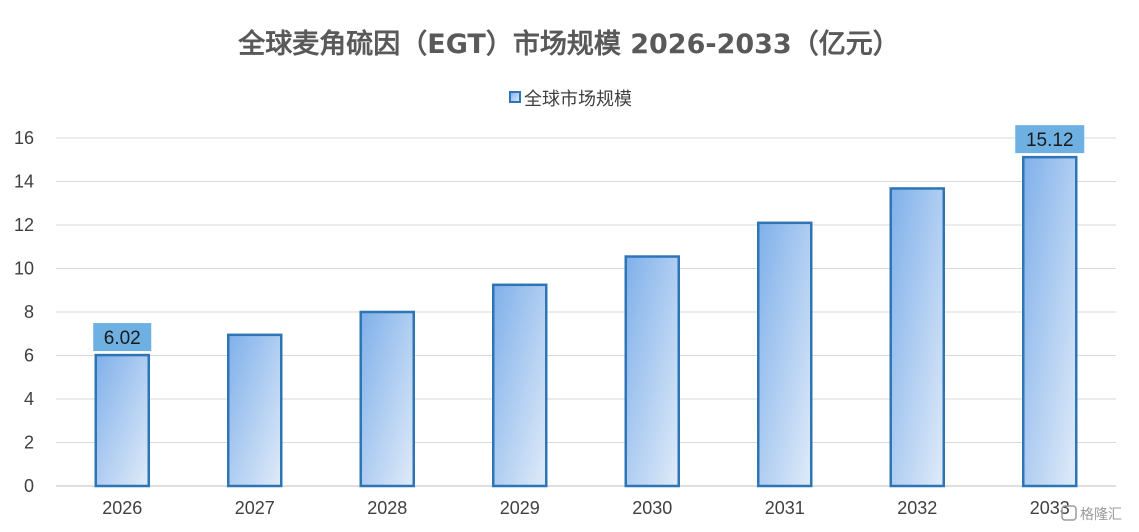  I want to click on bar-2032, so click(917, 337).